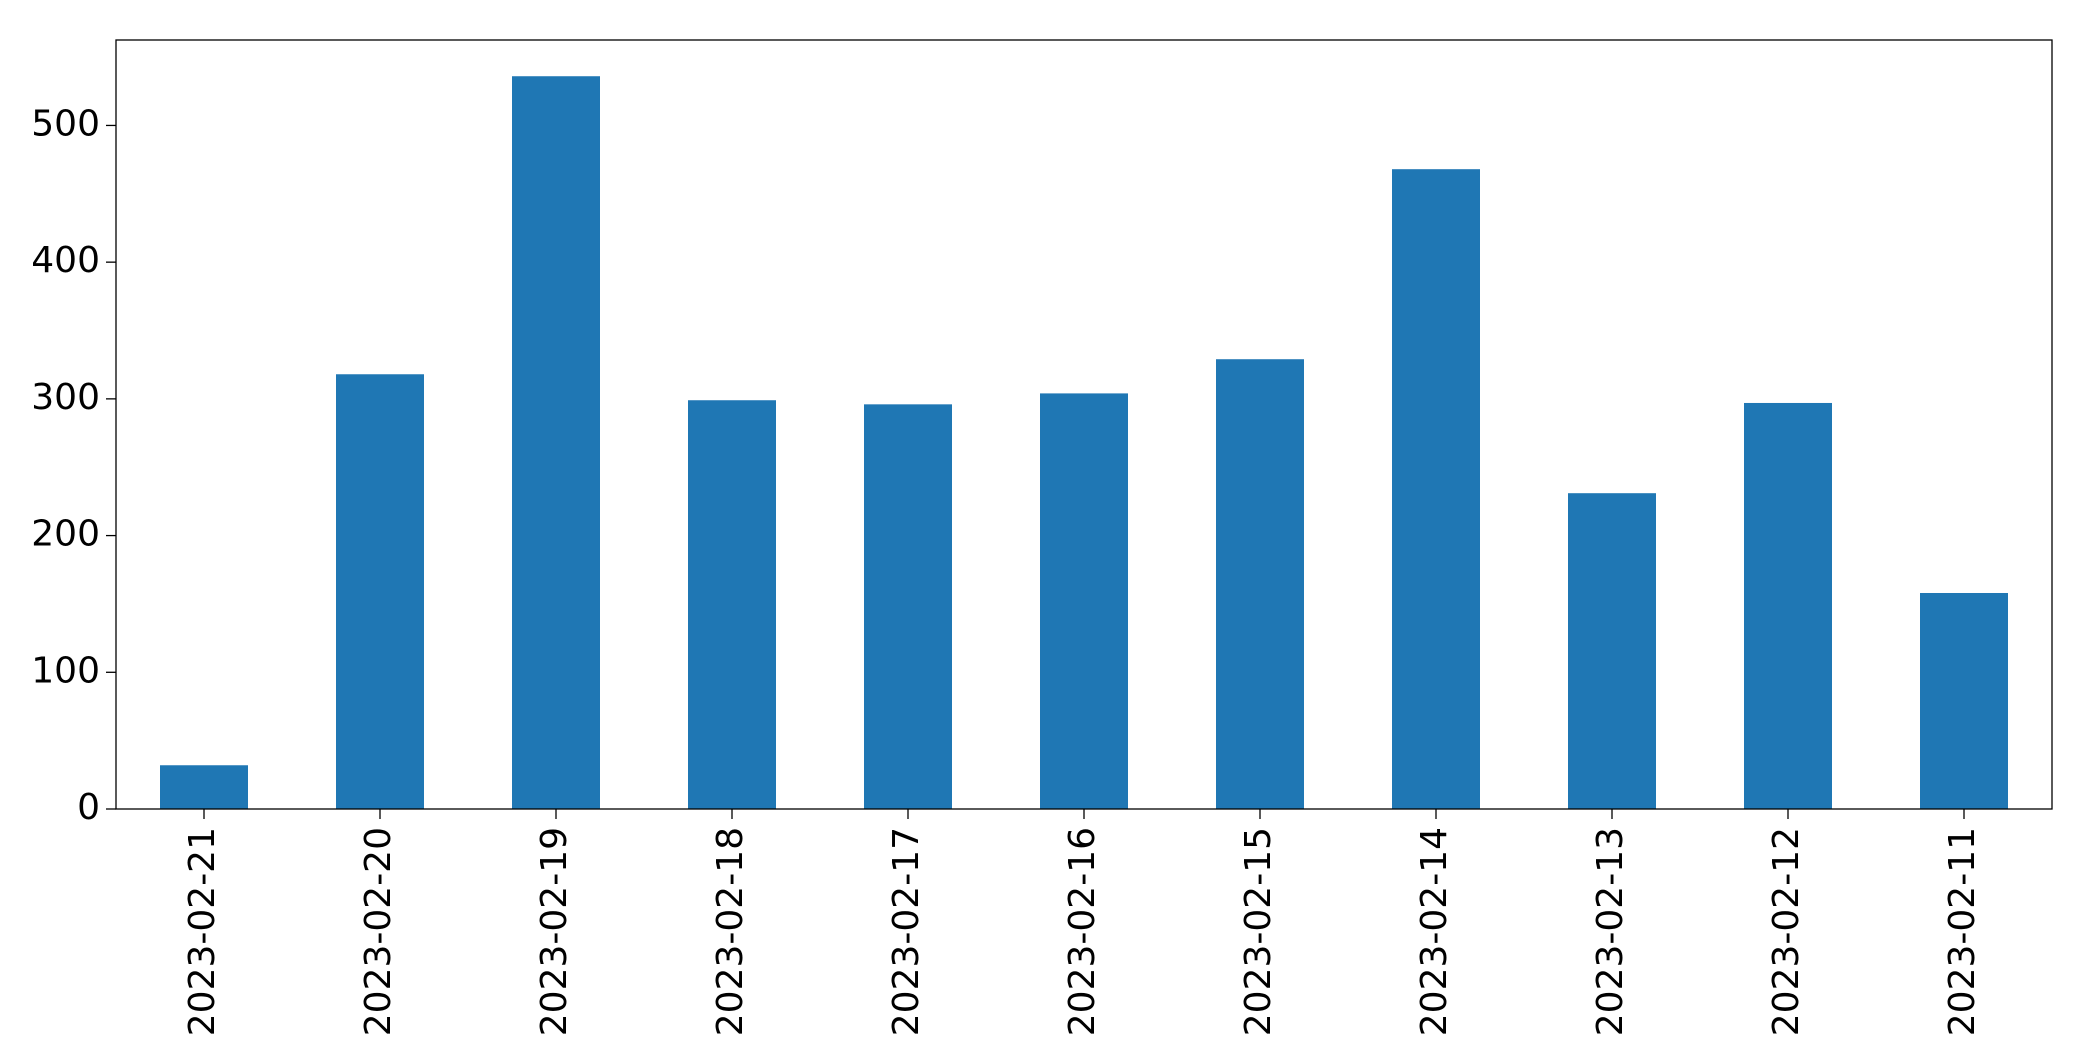 The width and height of the screenshot is (2093, 1061). Describe the element at coordinates (554, 931) in the screenshot. I see `x-tick-label: 2023-02-19` at that location.